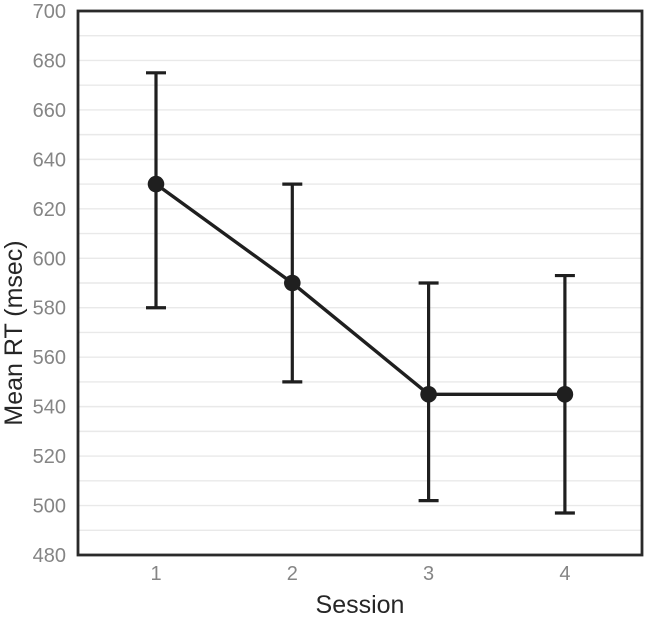 The height and width of the screenshot is (627, 646). Describe the element at coordinates (49, 12) in the screenshot. I see `y-tick-label: 700` at that location.